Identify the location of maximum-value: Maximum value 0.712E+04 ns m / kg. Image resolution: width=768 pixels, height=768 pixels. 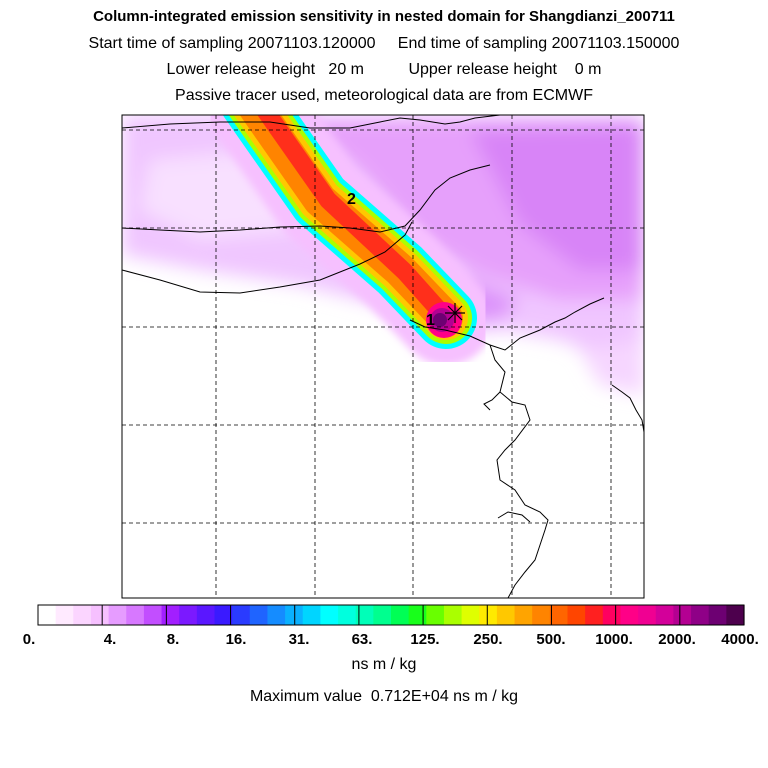
(384, 696).